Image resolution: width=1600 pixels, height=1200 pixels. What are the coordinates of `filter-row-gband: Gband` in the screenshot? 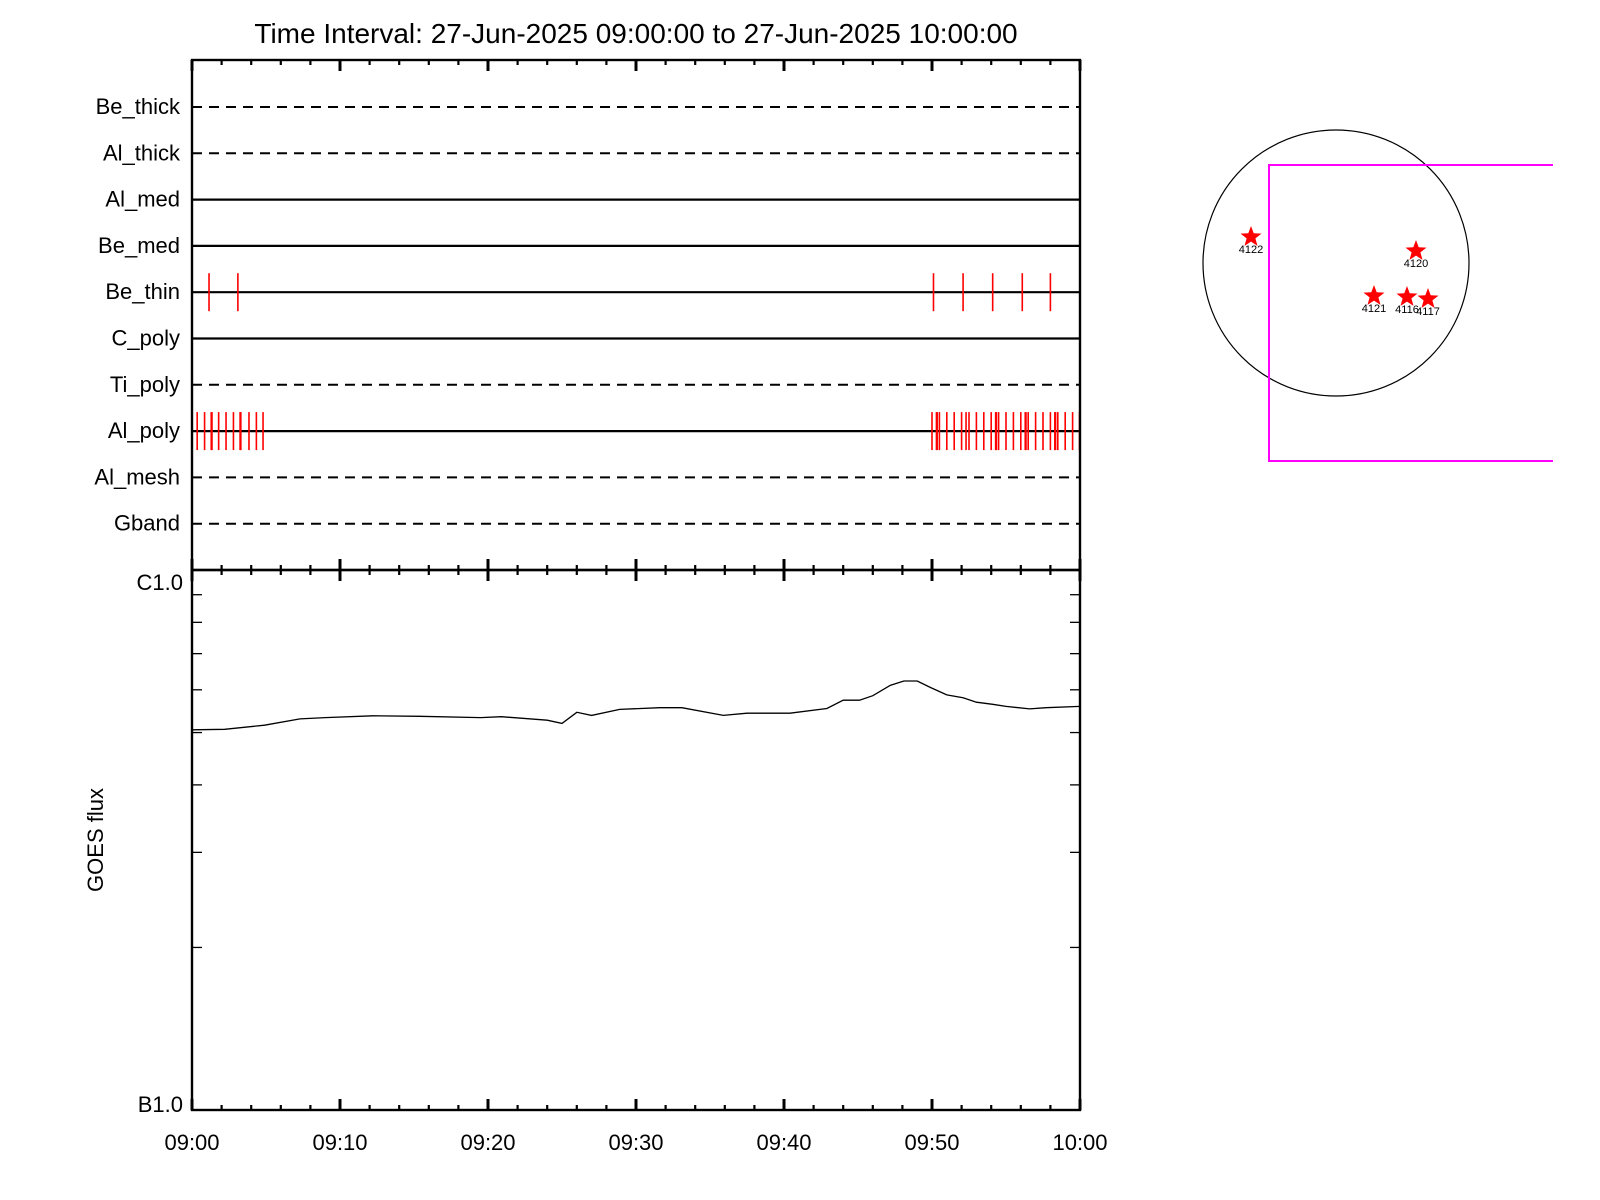 It's located at (597, 523).